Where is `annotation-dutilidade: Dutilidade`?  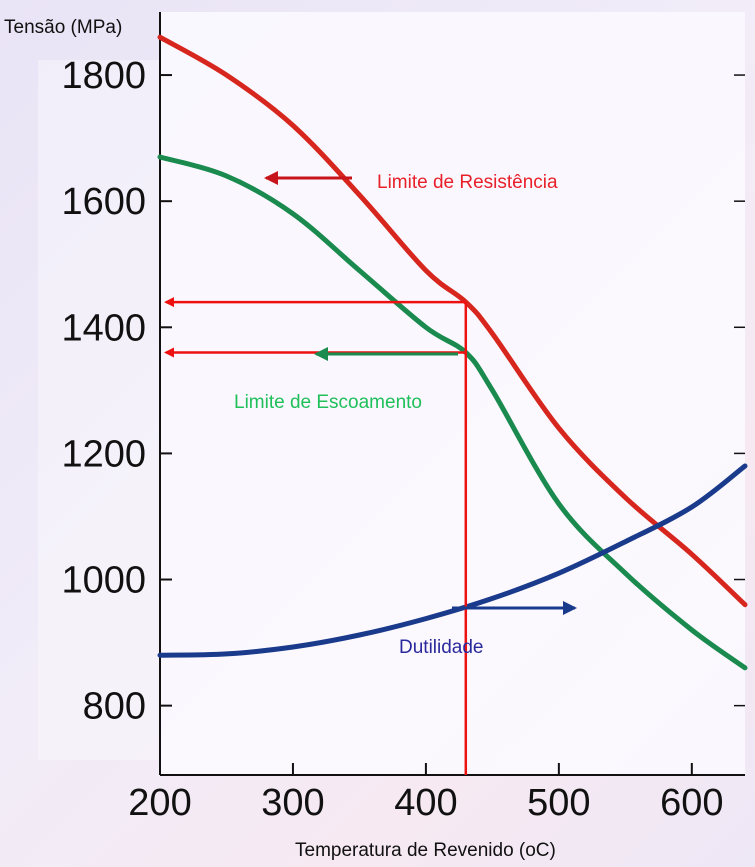
annotation-dutilidade: Dutilidade is located at coordinates (441, 647).